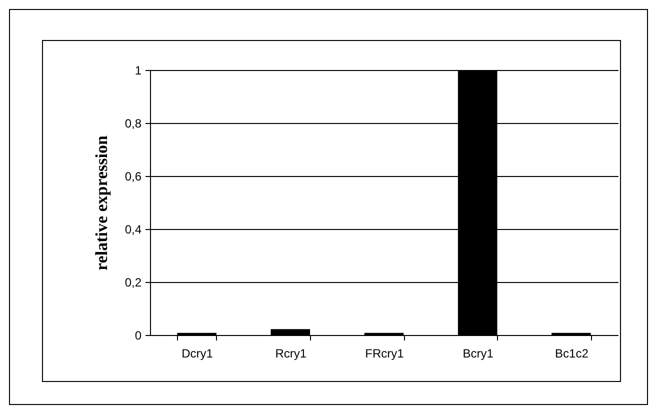 The height and width of the screenshot is (414, 657). Describe the element at coordinates (101, 202) in the screenshot. I see `y-axis-title: relative expression` at that location.